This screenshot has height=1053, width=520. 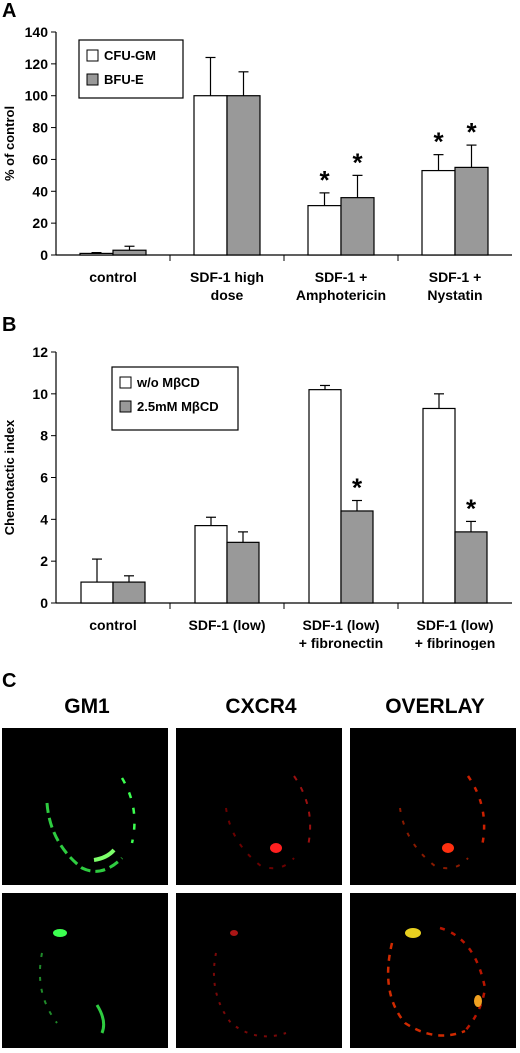 I want to click on y-tick-label: 80, so click(x=40, y=128).